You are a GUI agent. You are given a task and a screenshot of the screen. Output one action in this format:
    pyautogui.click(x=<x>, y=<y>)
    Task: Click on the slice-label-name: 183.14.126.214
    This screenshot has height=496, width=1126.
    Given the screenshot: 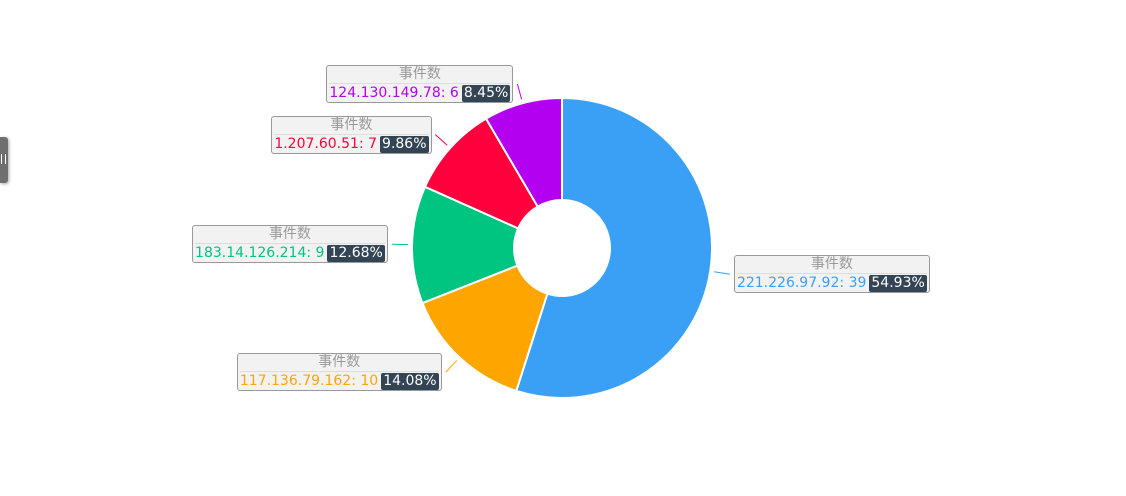 What is the action you would take?
    pyautogui.click(x=251, y=253)
    